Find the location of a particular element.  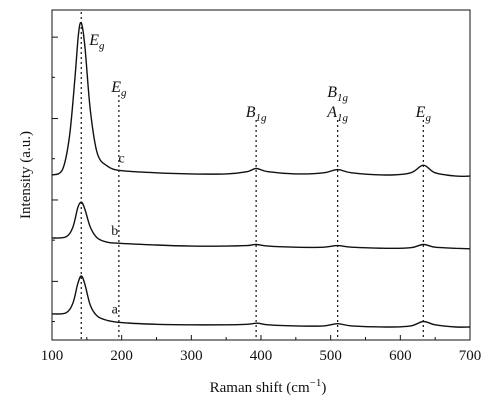

peak-label: A1g is located at coordinates (337, 114).